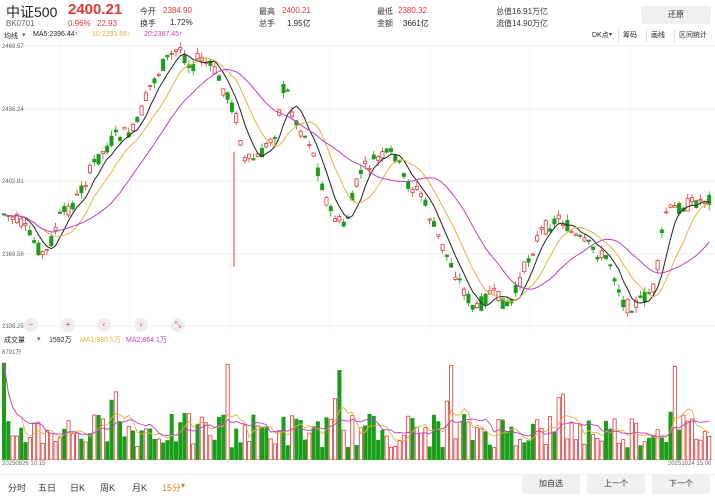 This screenshot has width=715, height=499. I want to click on previous-button: 上一个, so click(616, 484).